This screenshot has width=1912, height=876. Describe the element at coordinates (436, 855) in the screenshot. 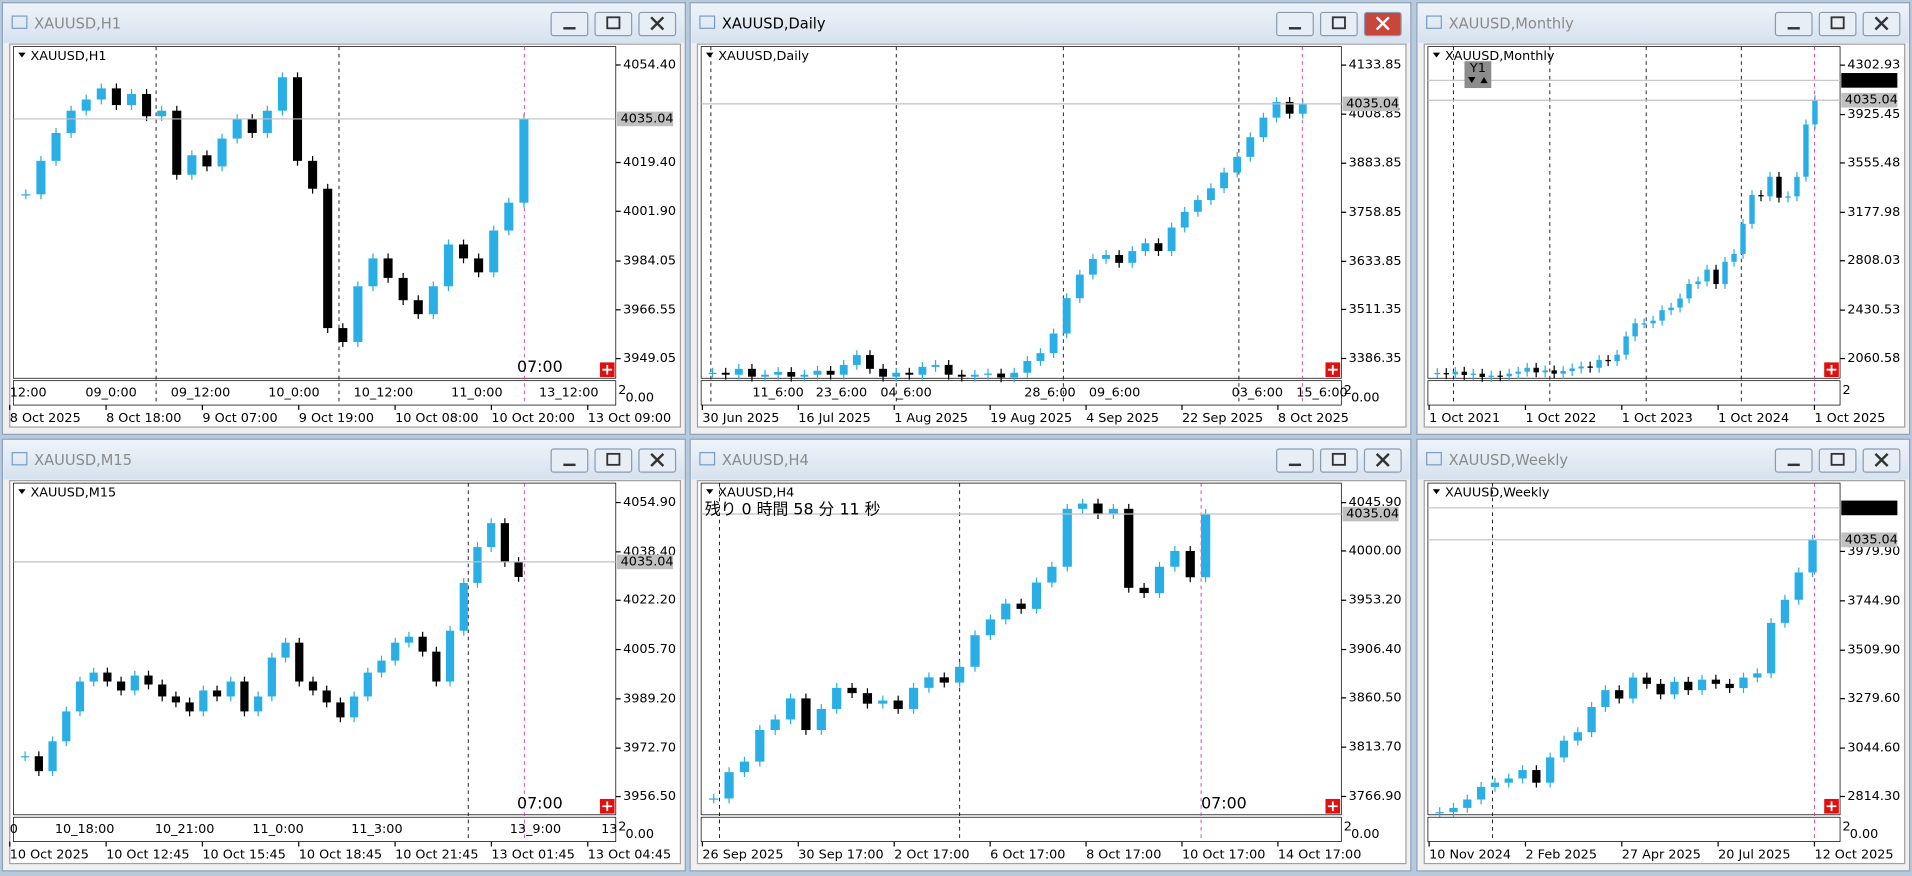

I see `x-tick-label: 10 Oct 21:45` at that location.